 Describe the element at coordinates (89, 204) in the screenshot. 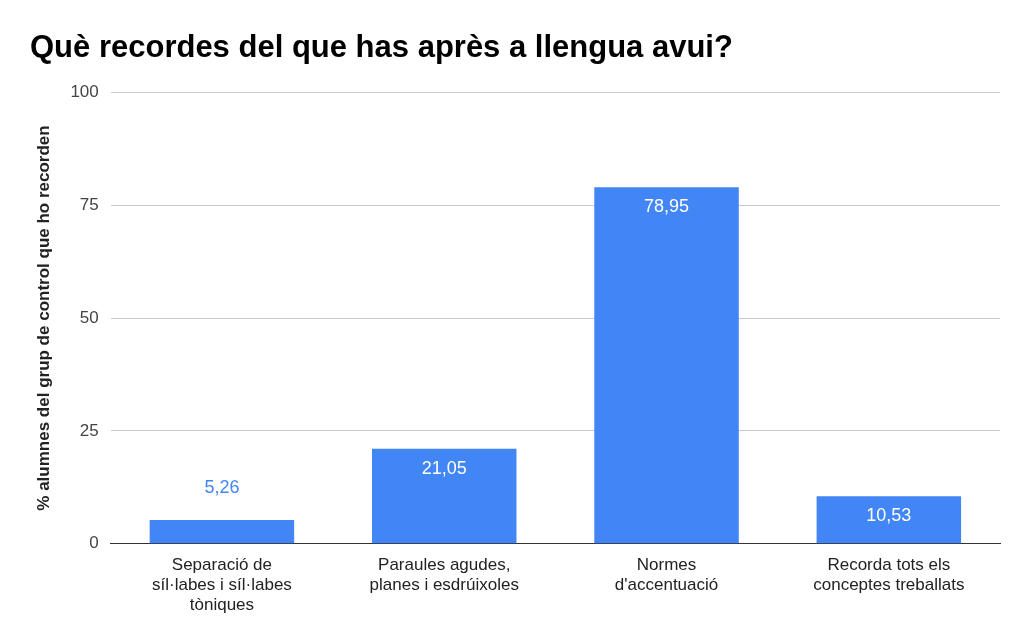

I see `y-tick-label: 75` at that location.